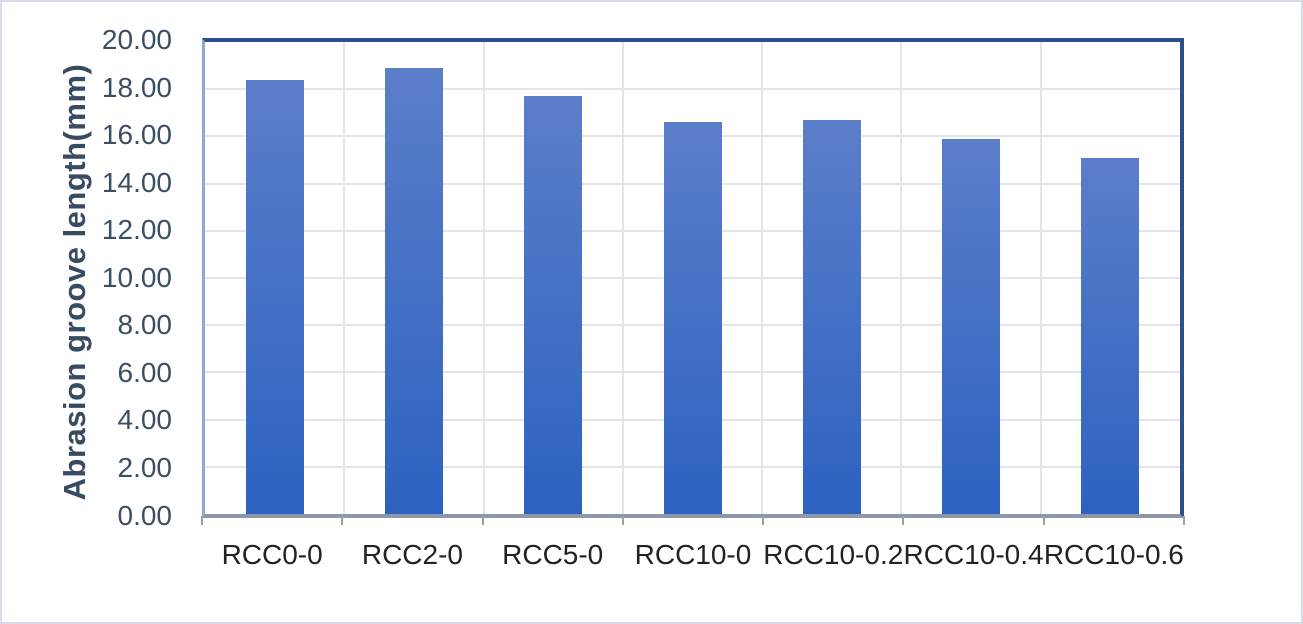 The image size is (1303, 624). I want to click on y-tick-label: 14.00, so click(136, 182).